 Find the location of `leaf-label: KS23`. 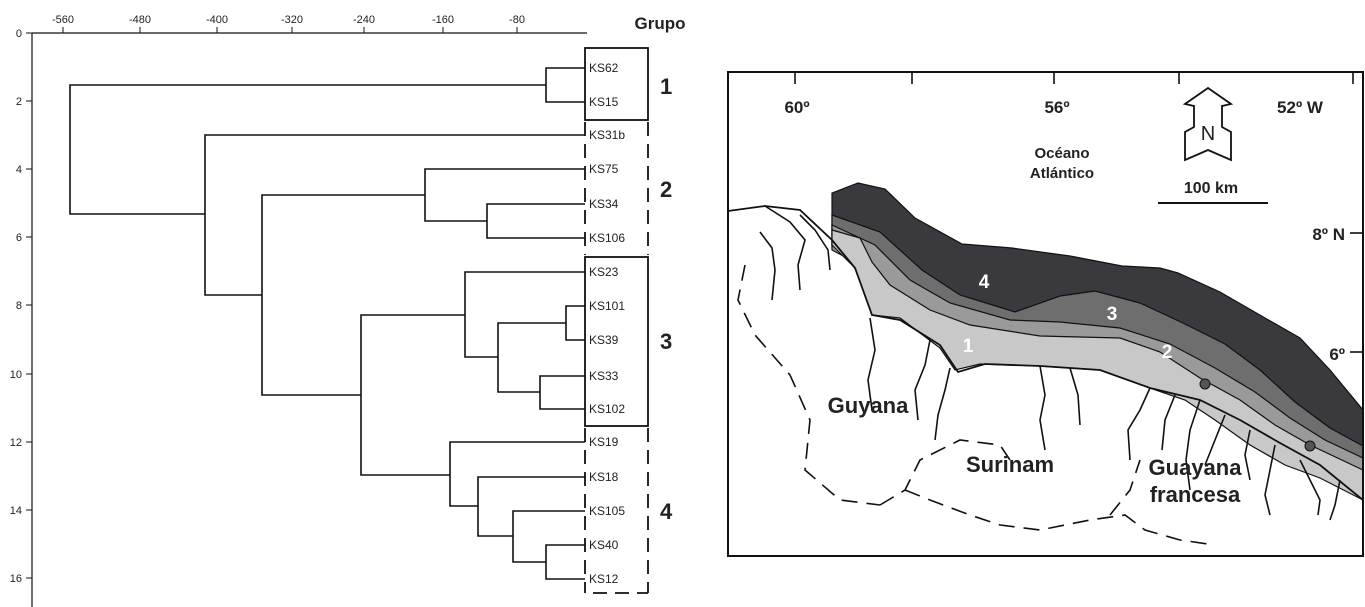

leaf-label: KS23 is located at coordinates (604, 272).